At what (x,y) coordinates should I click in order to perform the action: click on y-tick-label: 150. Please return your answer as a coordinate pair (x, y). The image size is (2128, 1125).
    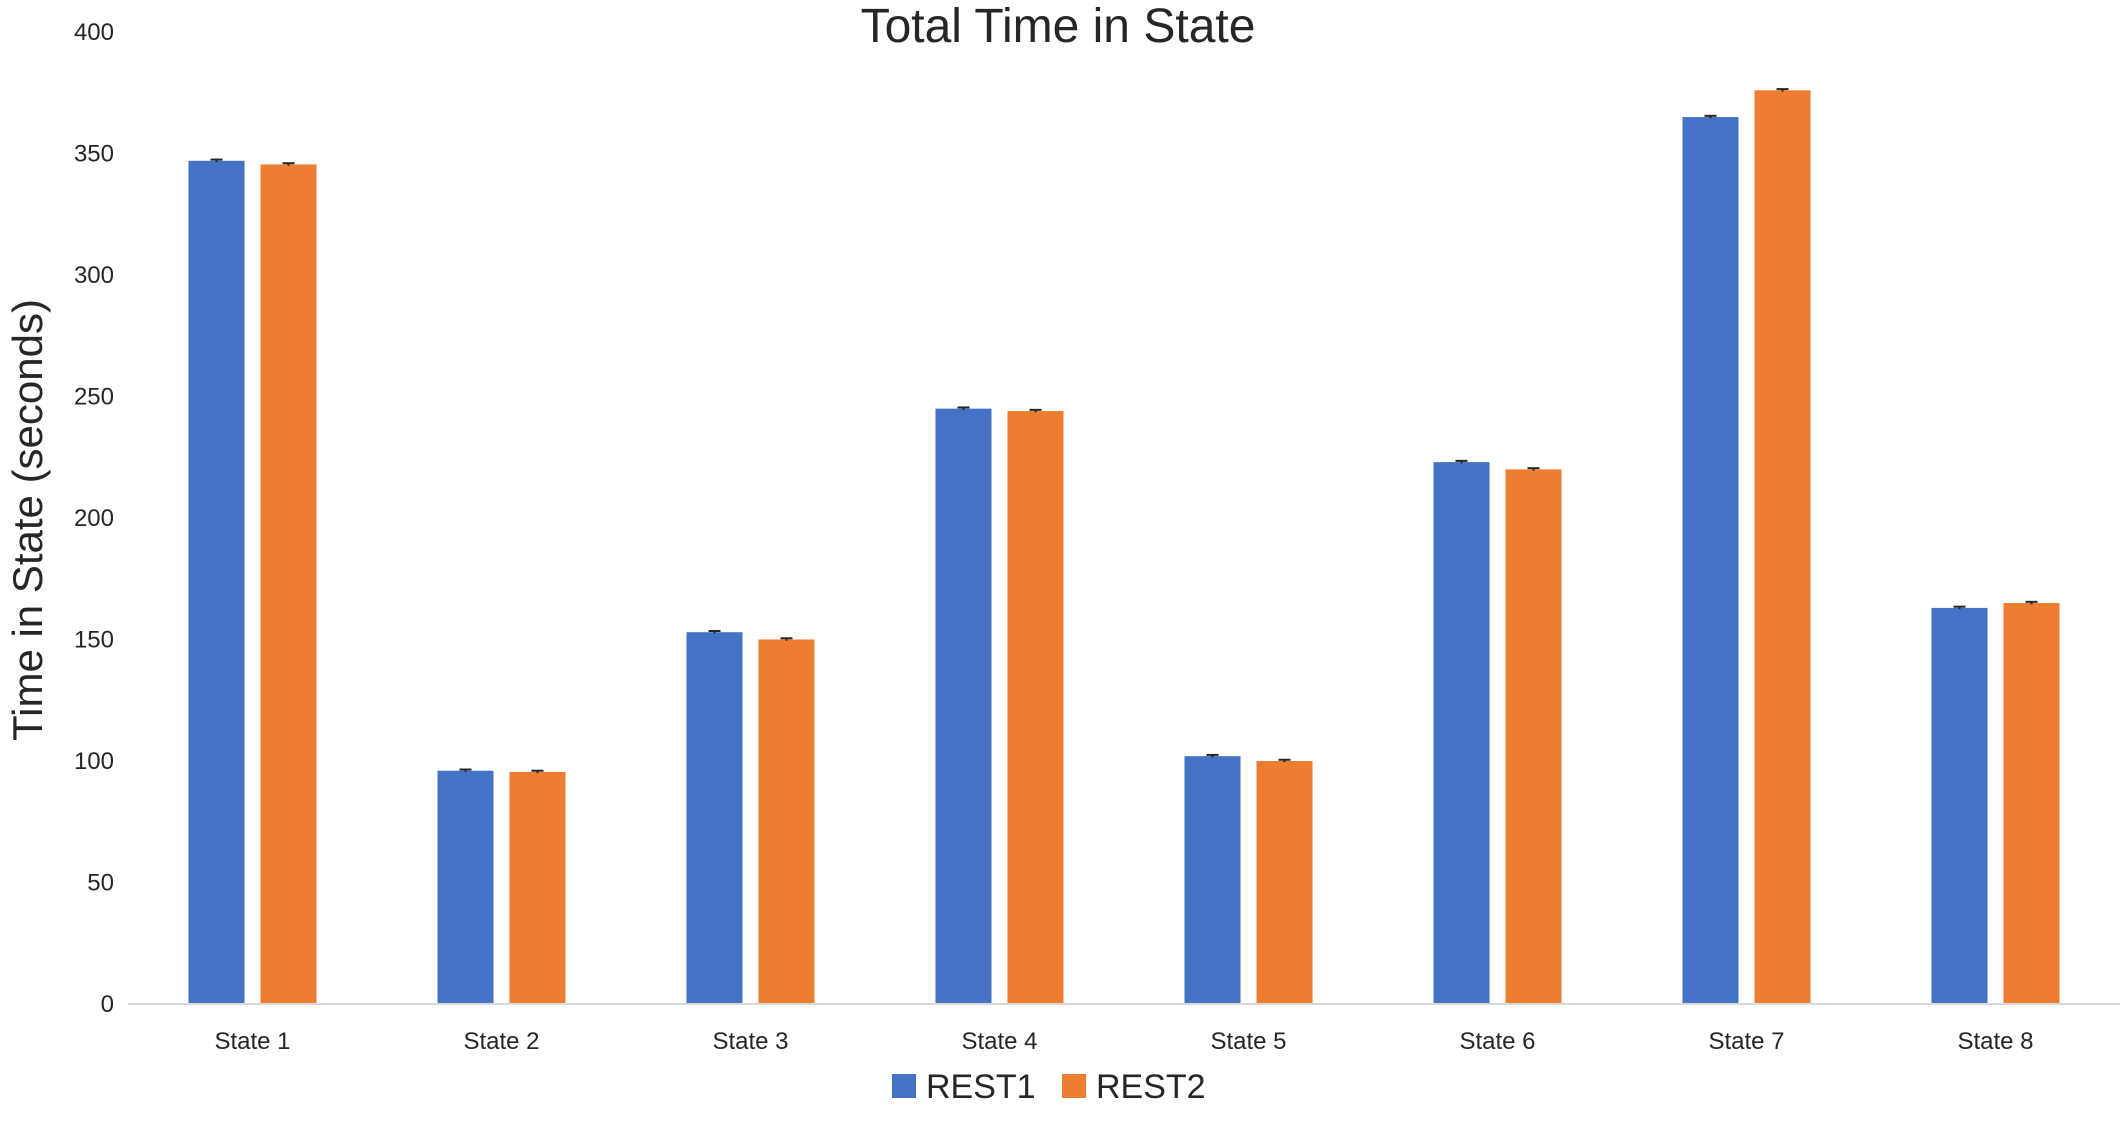
    Looking at the image, I should click on (94, 640).